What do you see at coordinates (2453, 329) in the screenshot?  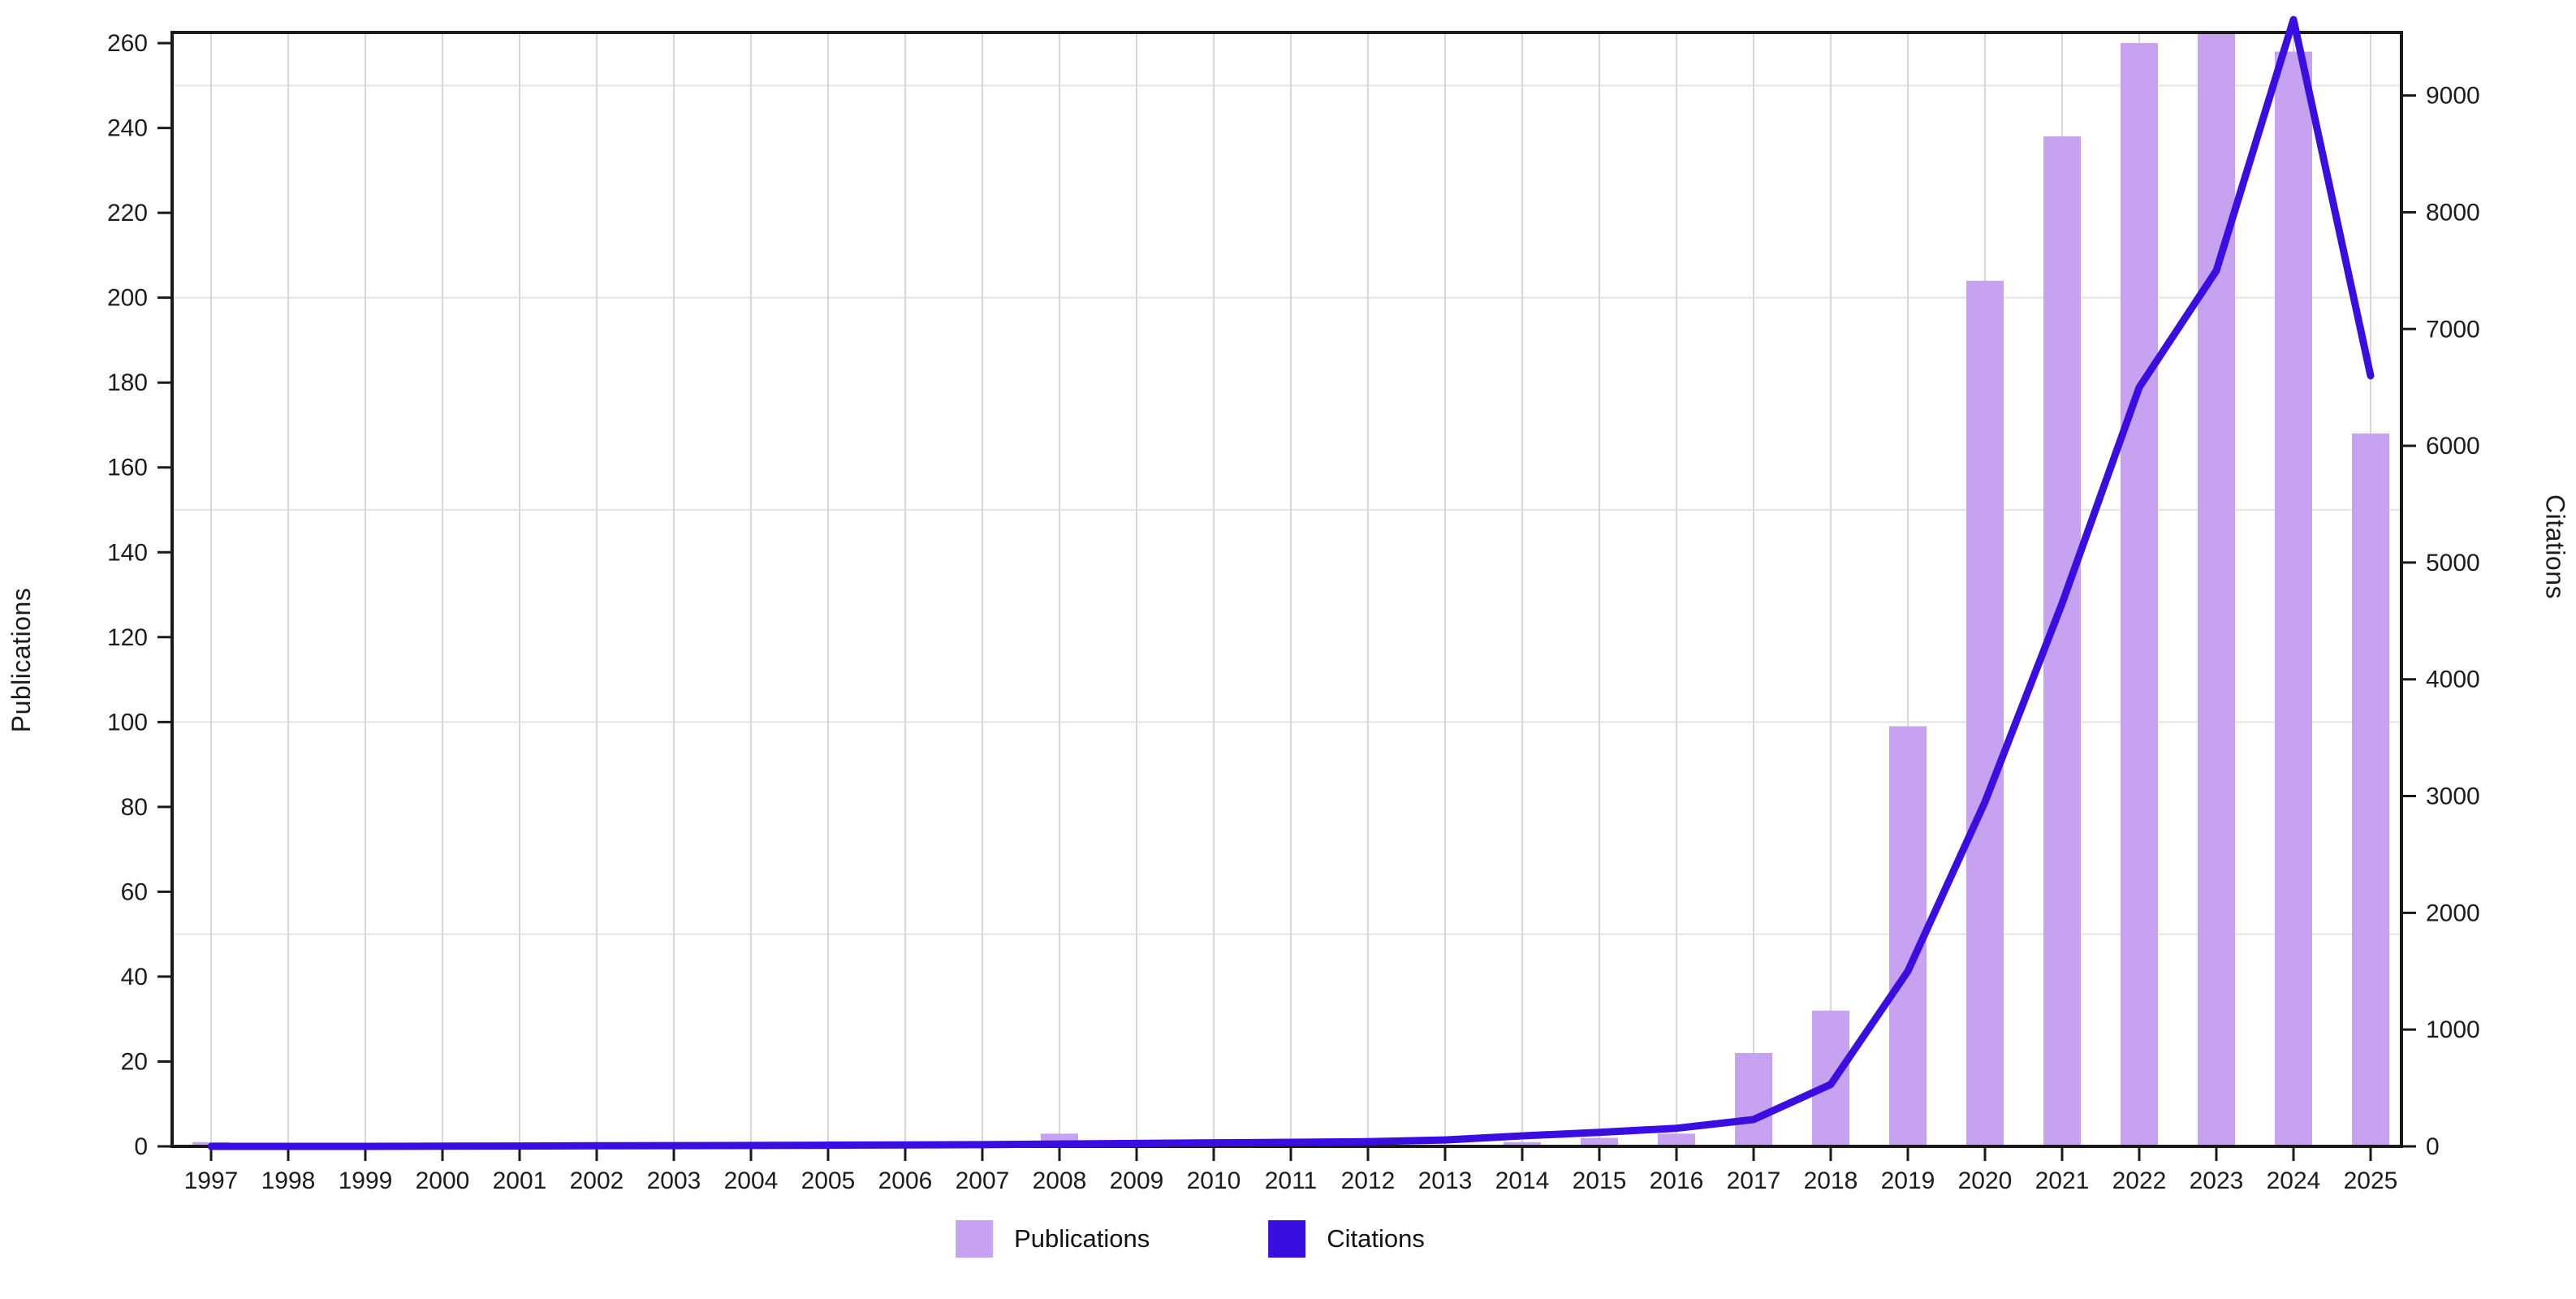 I see `right-tick-label: 7000` at bounding box center [2453, 329].